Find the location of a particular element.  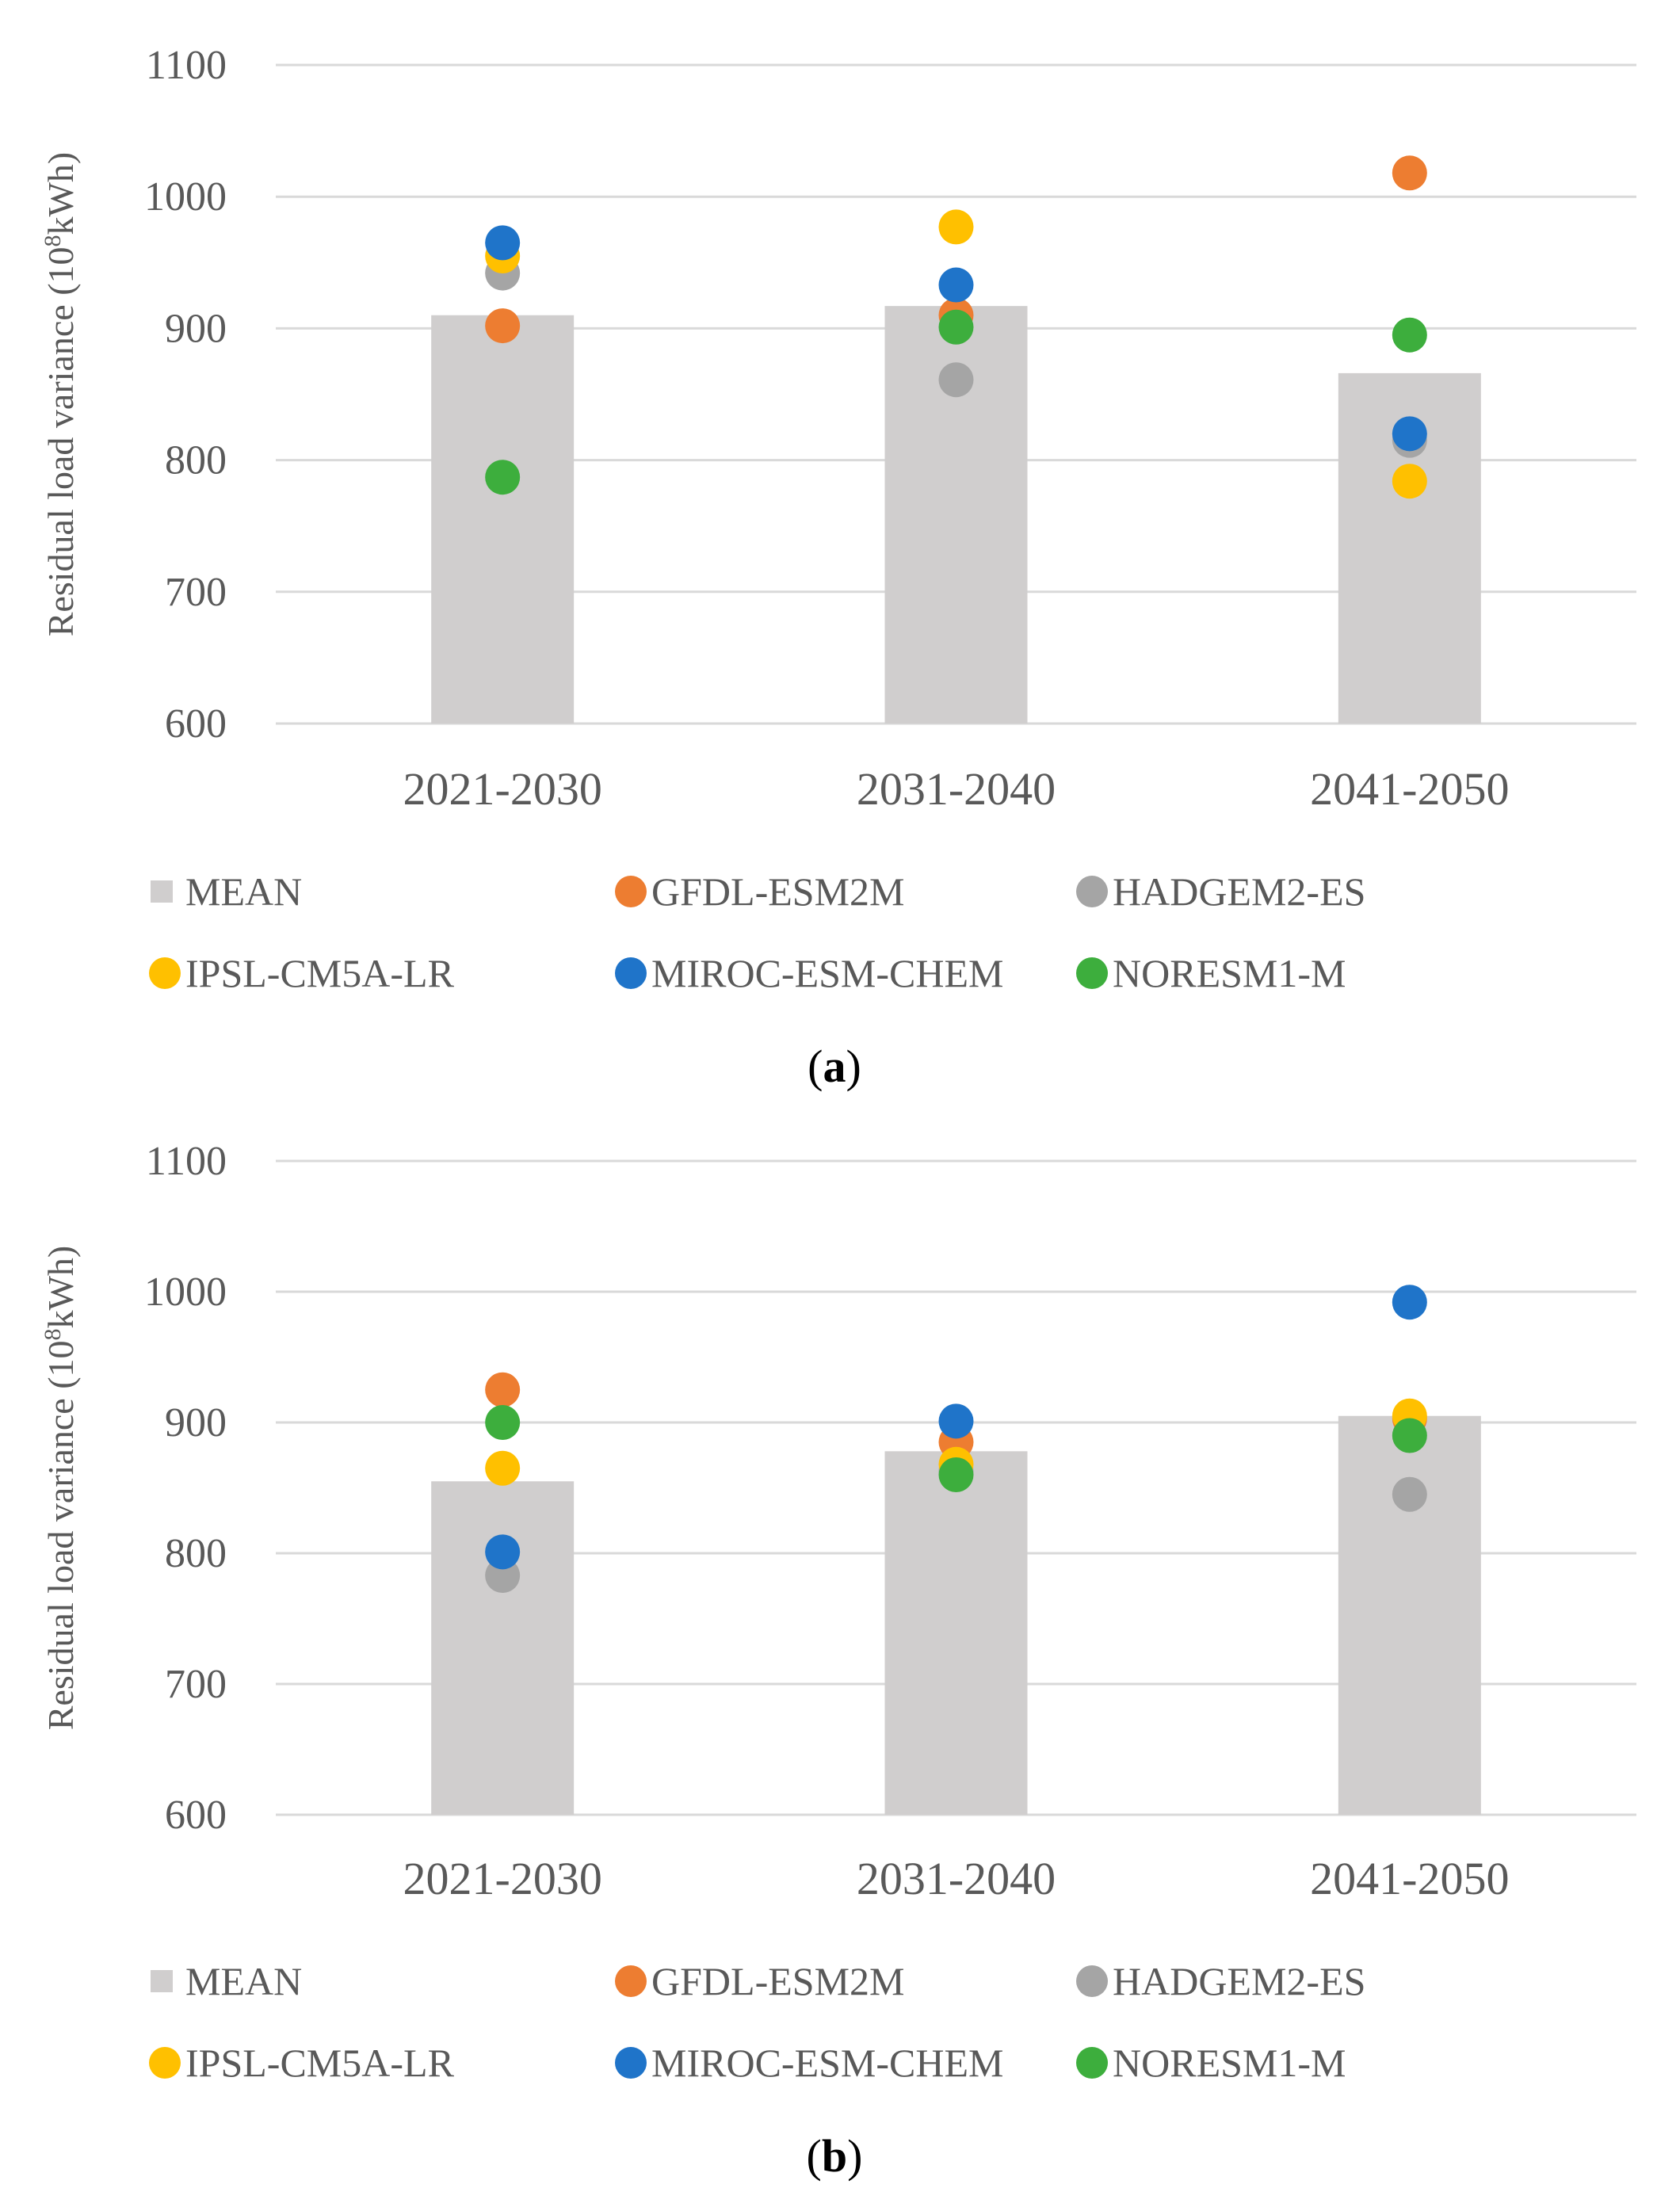

caption-letter: a is located at coordinates (835, 1066).